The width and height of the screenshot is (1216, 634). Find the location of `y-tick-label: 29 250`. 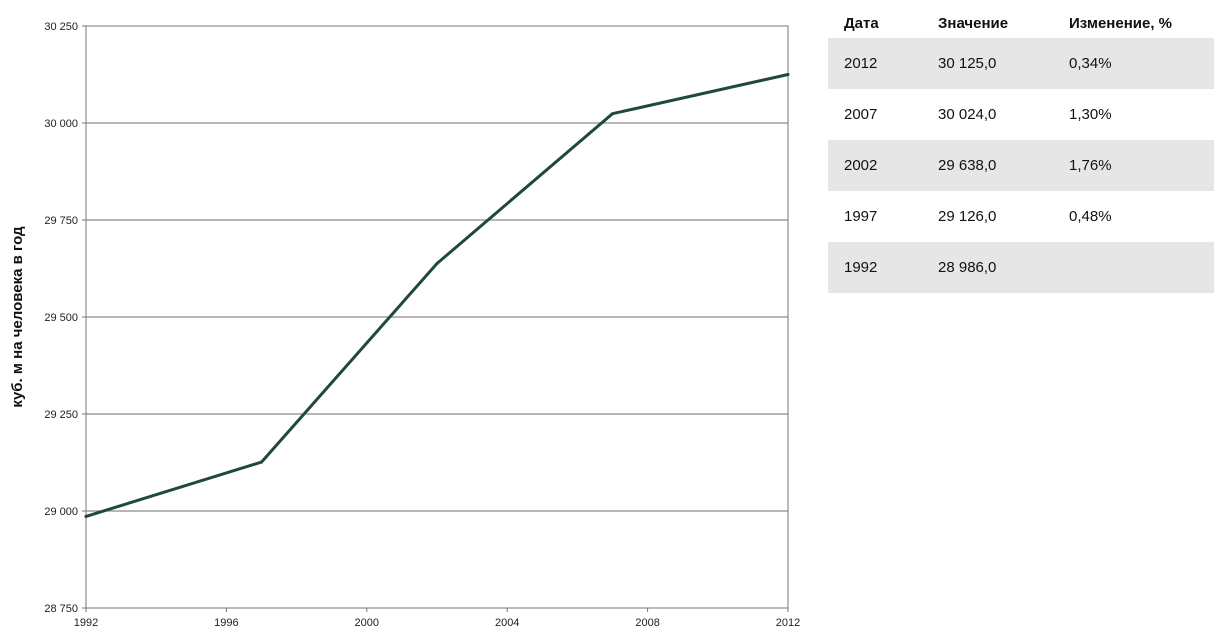

y-tick-label: 29 250 is located at coordinates (61, 415).